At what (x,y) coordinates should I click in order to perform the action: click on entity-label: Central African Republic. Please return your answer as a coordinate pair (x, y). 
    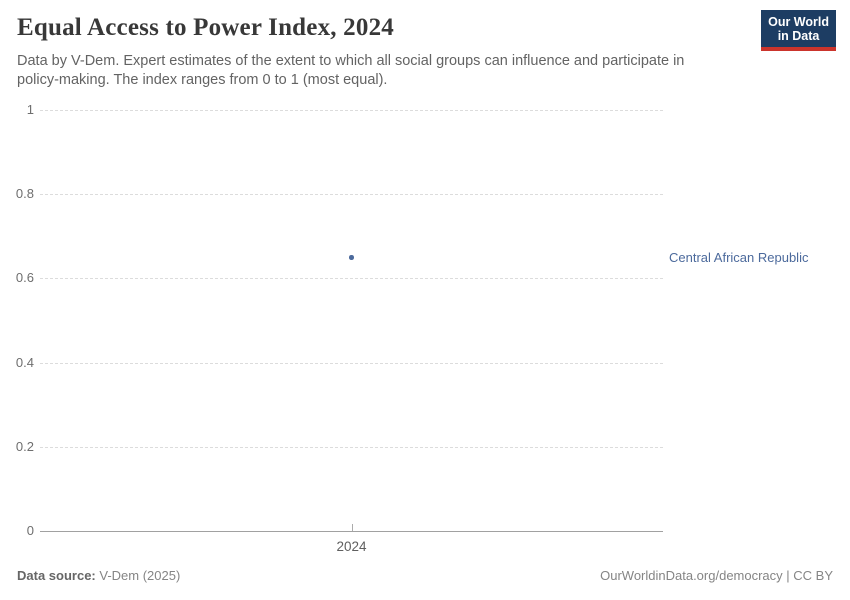
    Looking at the image, I should click on (739, 258).